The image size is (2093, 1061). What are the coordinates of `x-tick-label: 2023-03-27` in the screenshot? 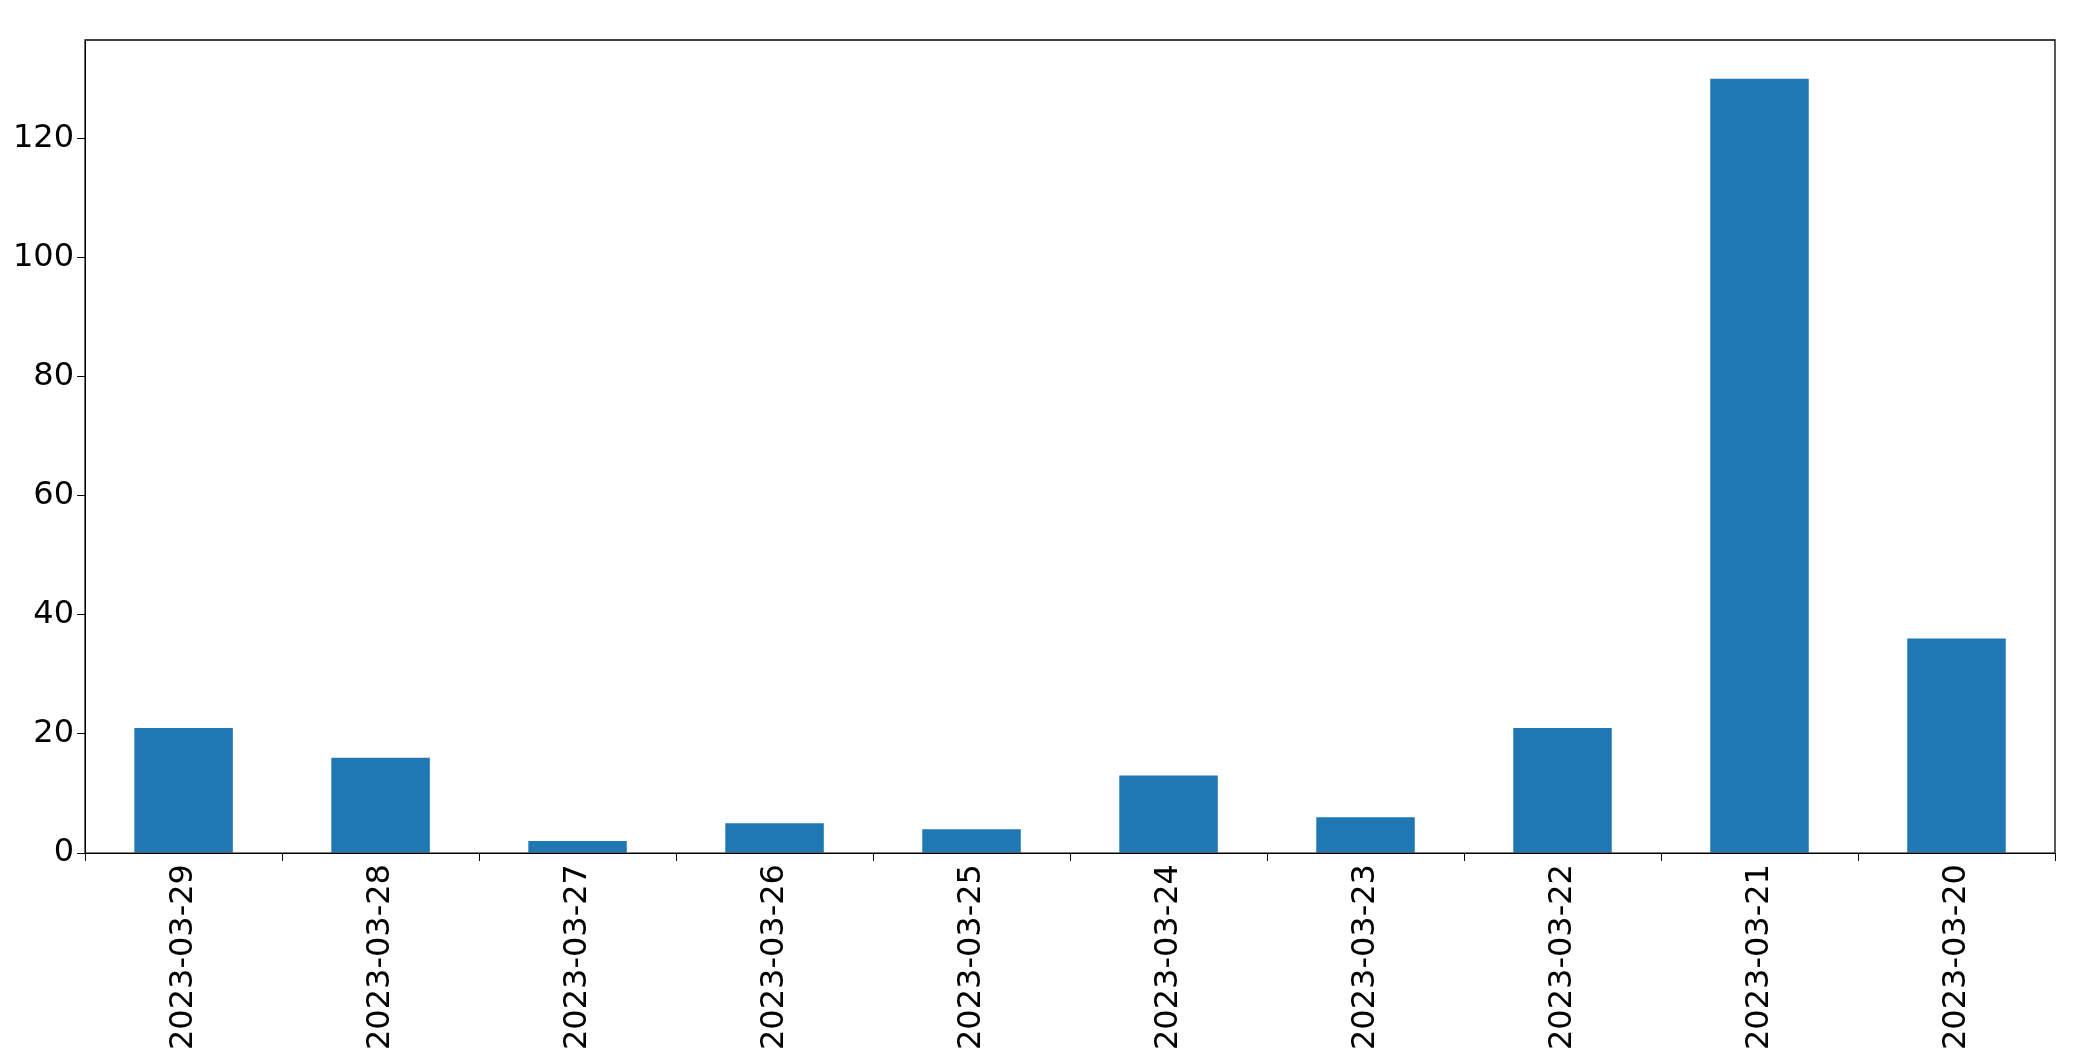 It's located at (574, 957).